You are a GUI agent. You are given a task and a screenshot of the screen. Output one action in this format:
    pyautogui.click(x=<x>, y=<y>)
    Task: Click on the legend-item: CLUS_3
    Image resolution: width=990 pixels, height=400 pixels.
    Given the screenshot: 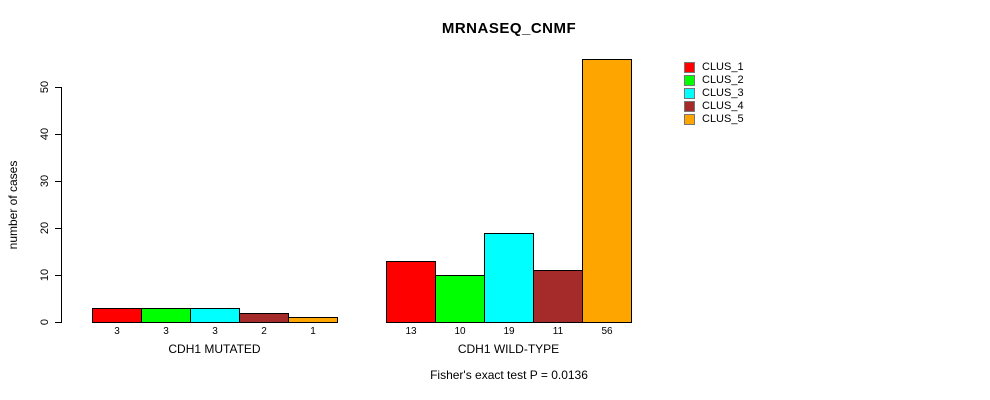 What is the action you would take?
    pyautogui.click(x=714, y=93)
    